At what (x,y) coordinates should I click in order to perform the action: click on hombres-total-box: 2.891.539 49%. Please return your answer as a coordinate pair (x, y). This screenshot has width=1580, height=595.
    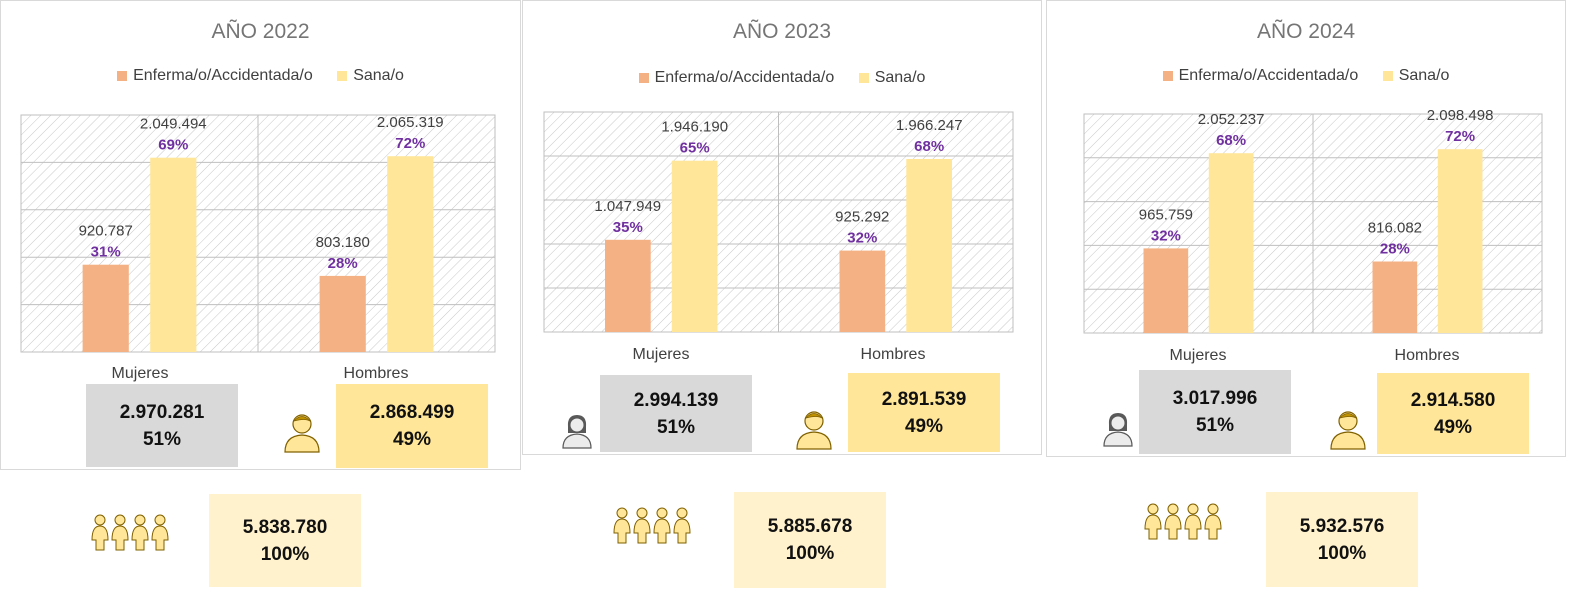
    Looking at the image, I should click on (924, 412).